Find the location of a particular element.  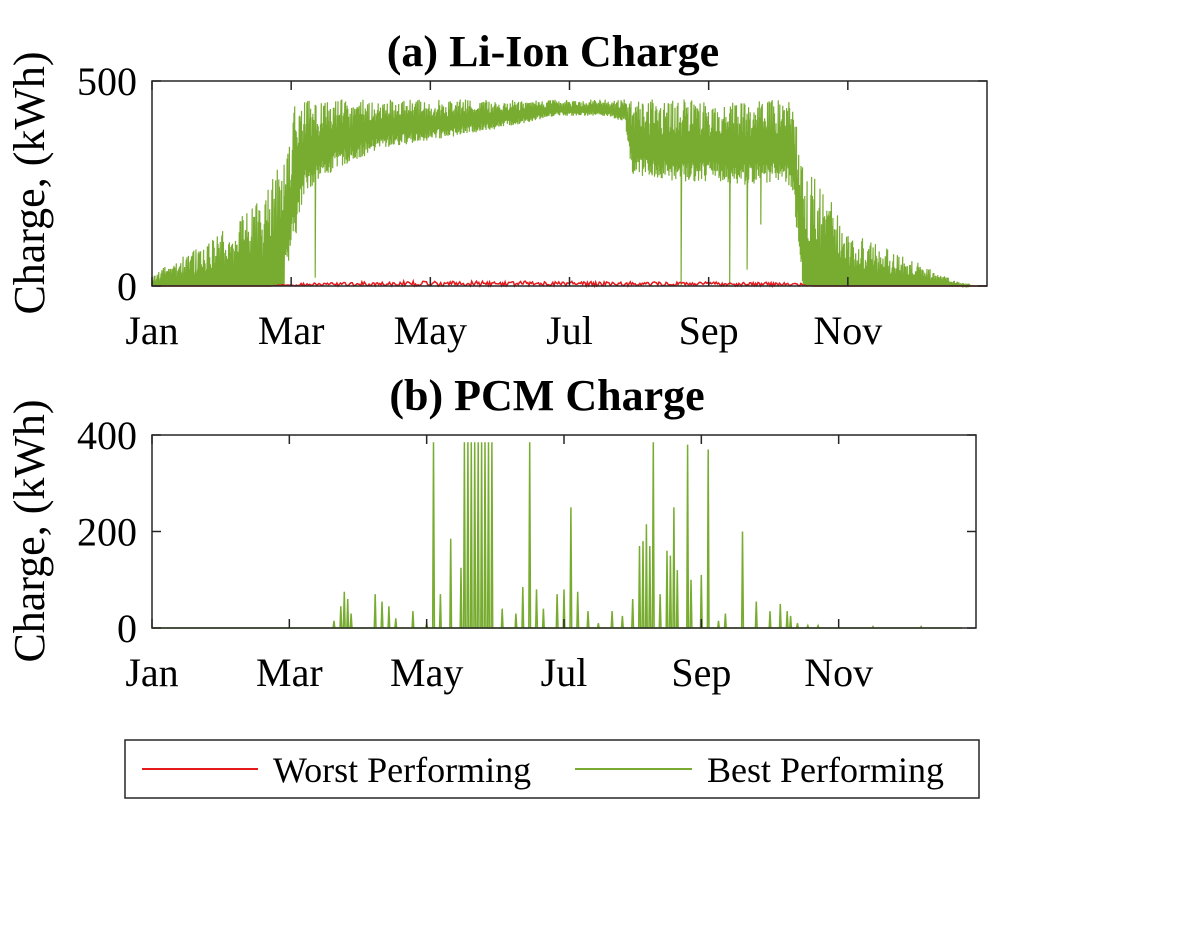

li-ion-plot-area is located at coordinates (569, 194).